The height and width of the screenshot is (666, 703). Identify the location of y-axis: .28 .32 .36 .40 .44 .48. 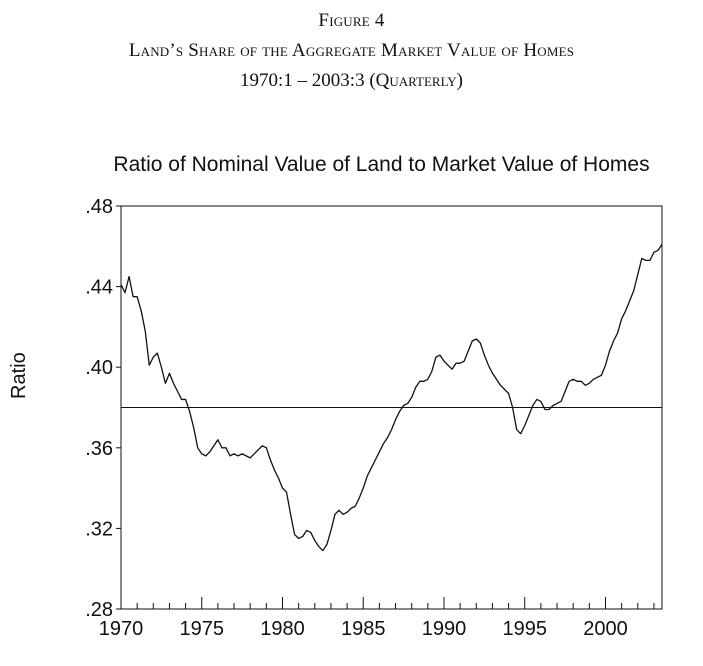
(103, 408).